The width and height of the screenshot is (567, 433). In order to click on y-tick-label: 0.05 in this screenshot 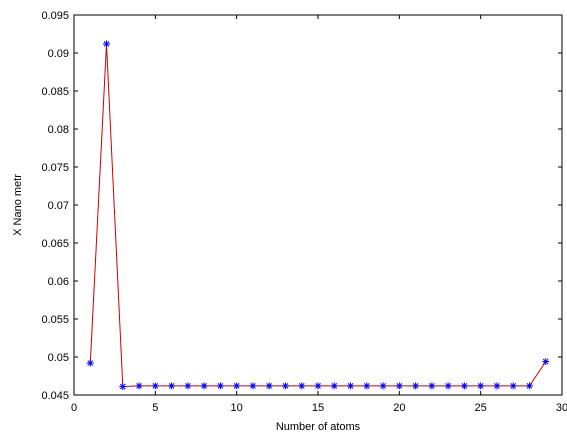, I will do `click(58, 358)`.